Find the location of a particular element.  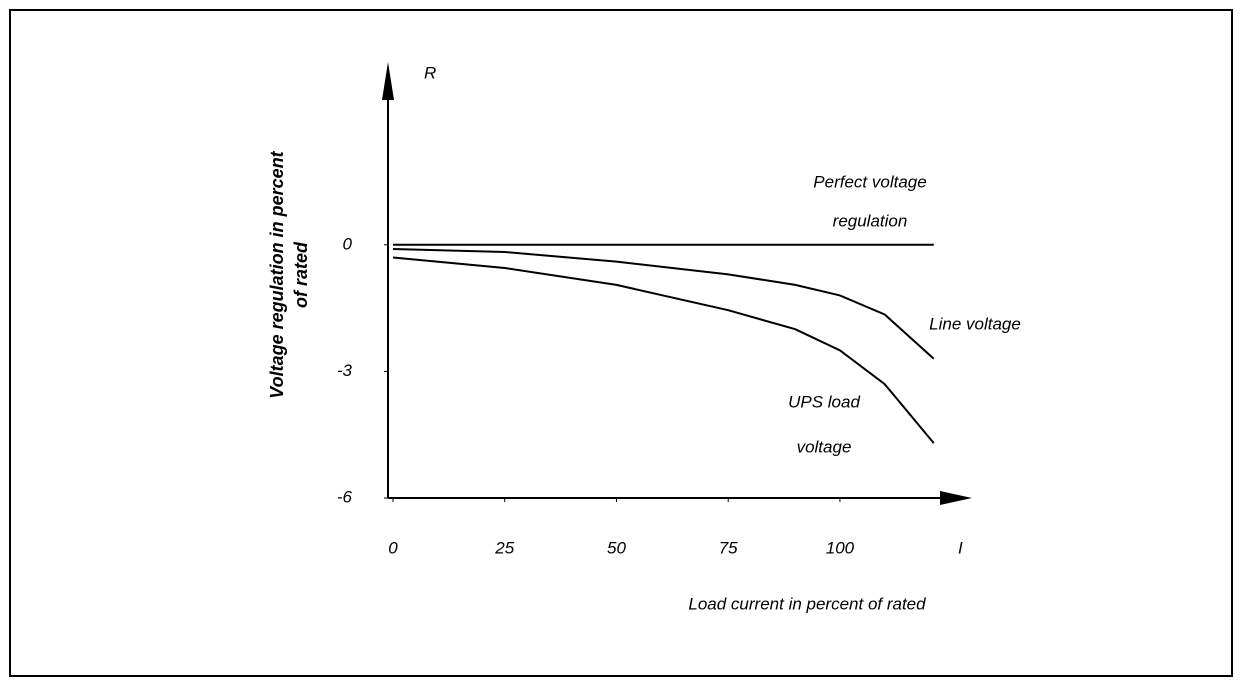

y-tick-label: 0 is located at coordinates (348, 243).